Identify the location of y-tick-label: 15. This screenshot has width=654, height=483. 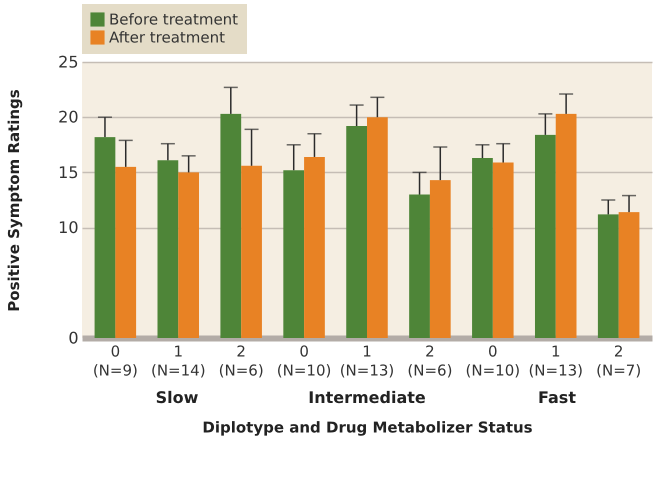
(68, 172).